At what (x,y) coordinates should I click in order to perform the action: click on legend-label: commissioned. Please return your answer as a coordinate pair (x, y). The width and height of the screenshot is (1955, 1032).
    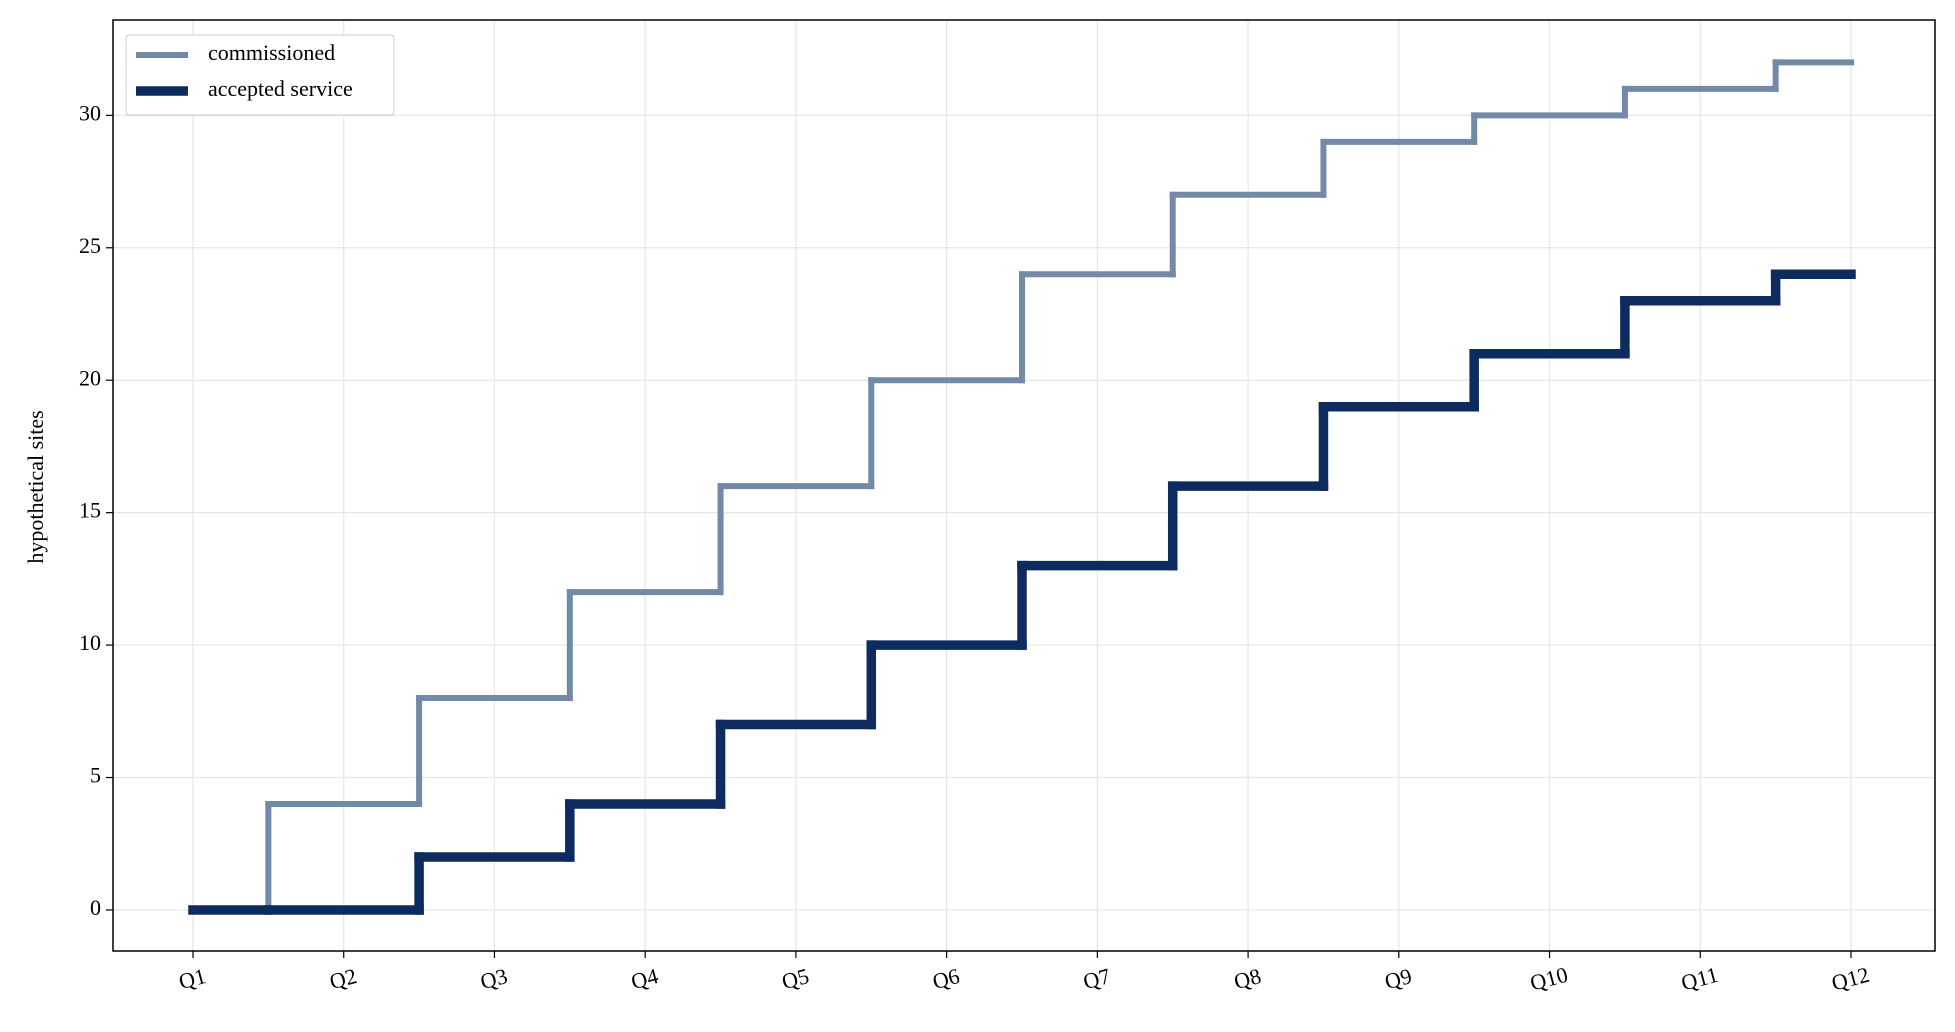
    Looking at the image, I should click on (271, 52).